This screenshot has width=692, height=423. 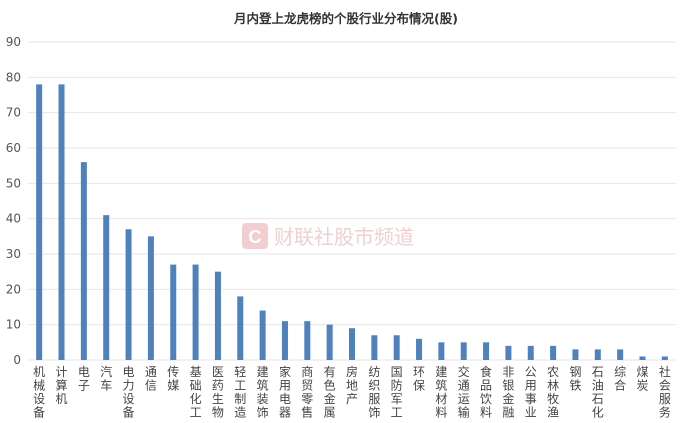 What do you see at coordinates (218, 392) in the screenshot?
I see `x-tick-label: 医药生物` at bounding box center [218, 392].